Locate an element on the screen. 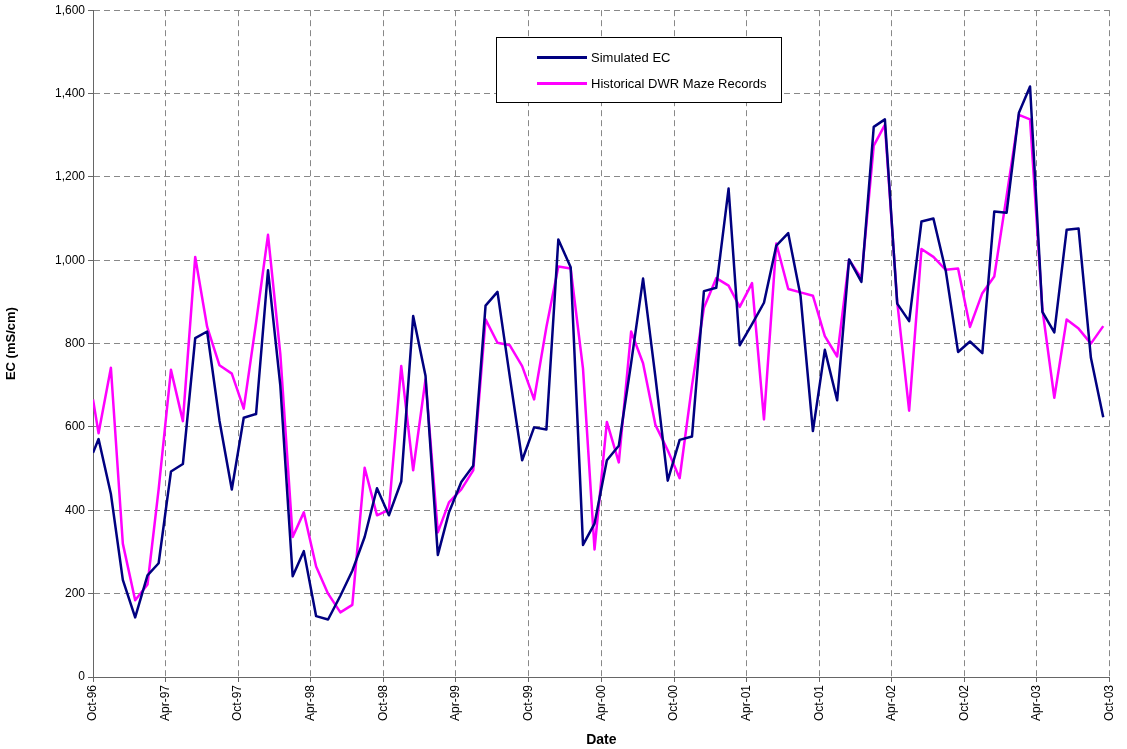 The width and height of the screenshot is (1127, 749). x-axis-title: Date is located at coordinates (601, 739).